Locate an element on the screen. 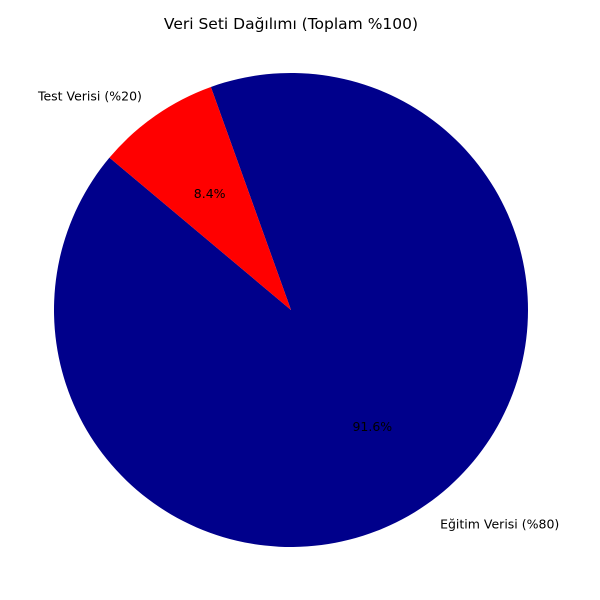 This screenshot has height=600, width=600. chart-title: Veri Seti Dağılımı (Toplam %100) is located at coordinates (291, 24).